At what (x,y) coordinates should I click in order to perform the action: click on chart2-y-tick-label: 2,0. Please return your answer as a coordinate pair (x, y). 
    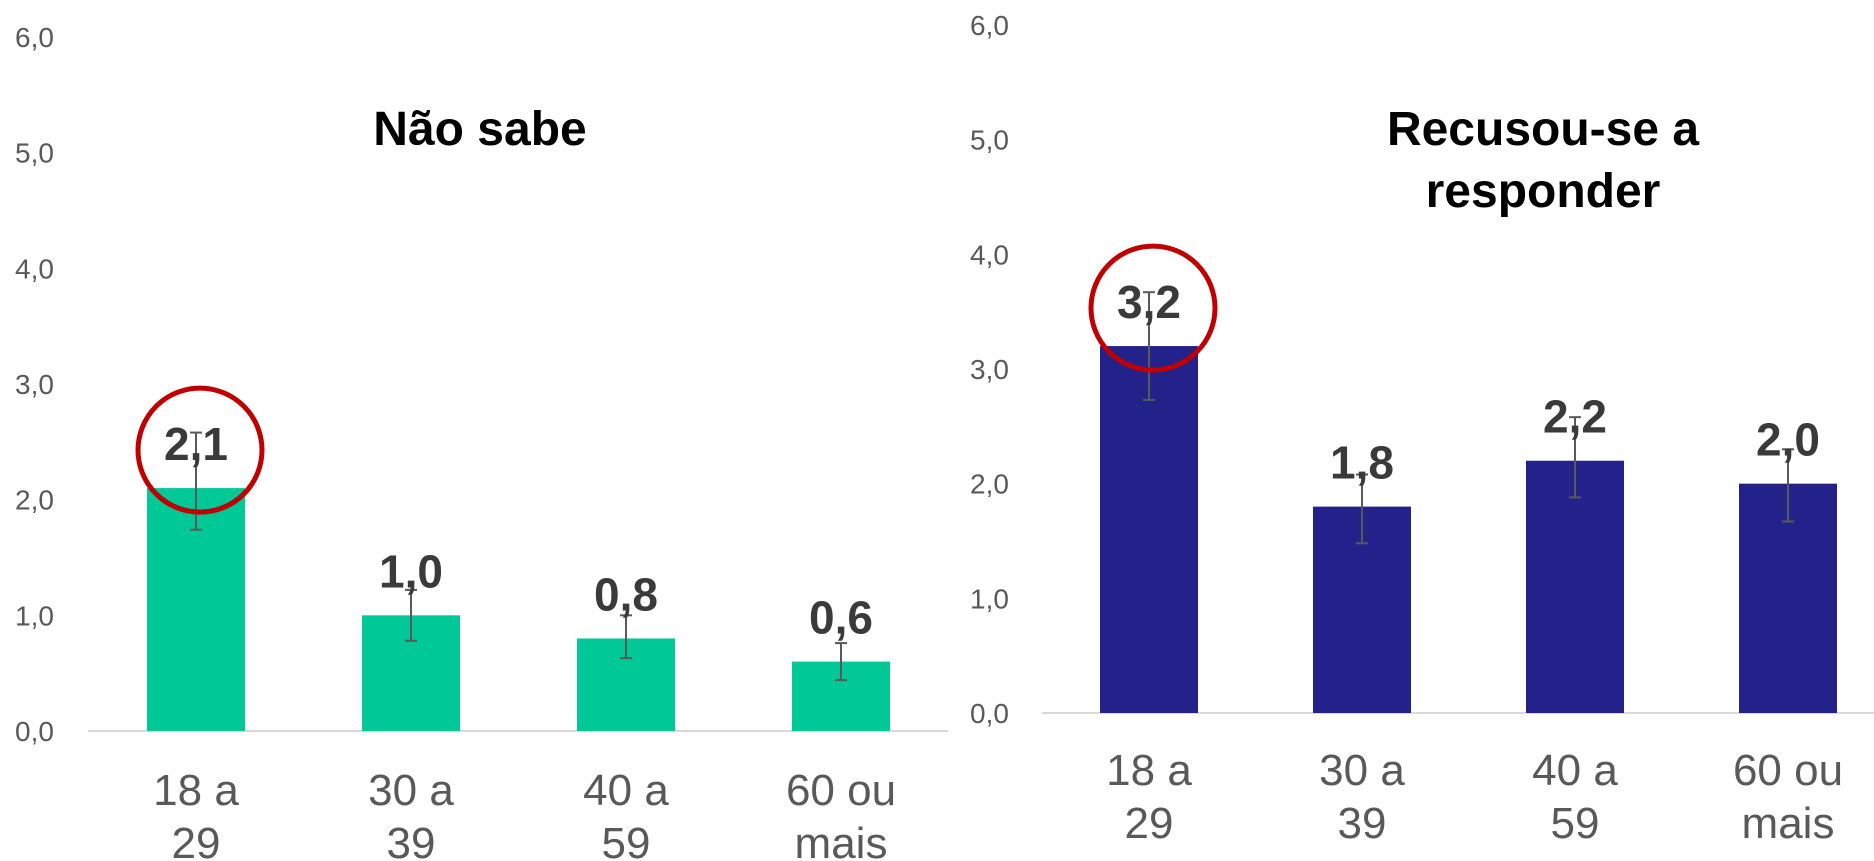
    Looking at the image, I should click on (989, 484).